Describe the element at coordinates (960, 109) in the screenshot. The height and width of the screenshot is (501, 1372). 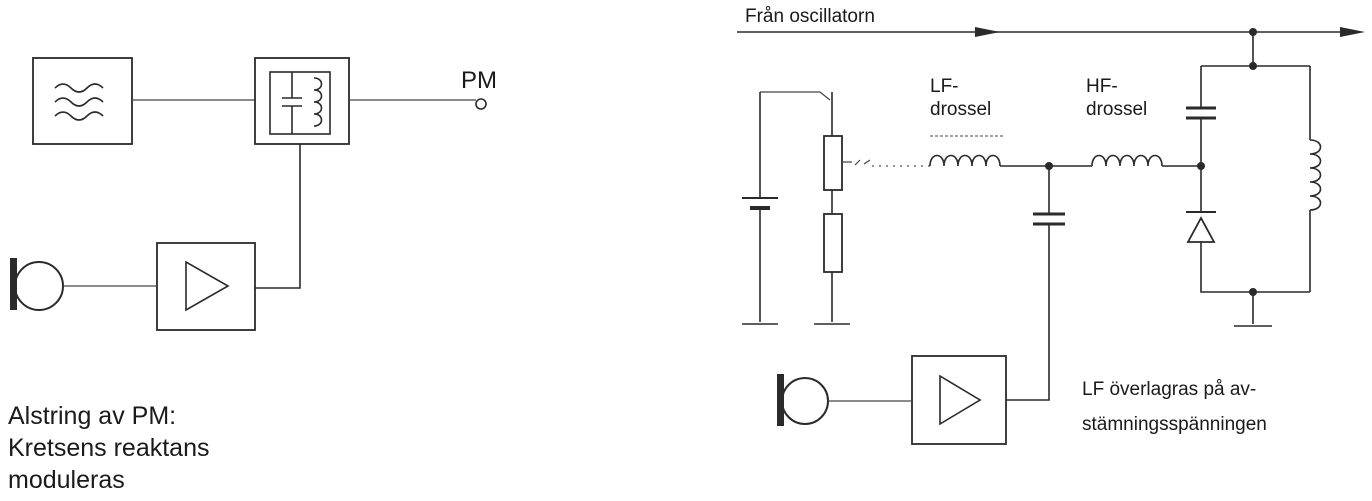
I see `lf-choke-label-2: drossel` at that location.